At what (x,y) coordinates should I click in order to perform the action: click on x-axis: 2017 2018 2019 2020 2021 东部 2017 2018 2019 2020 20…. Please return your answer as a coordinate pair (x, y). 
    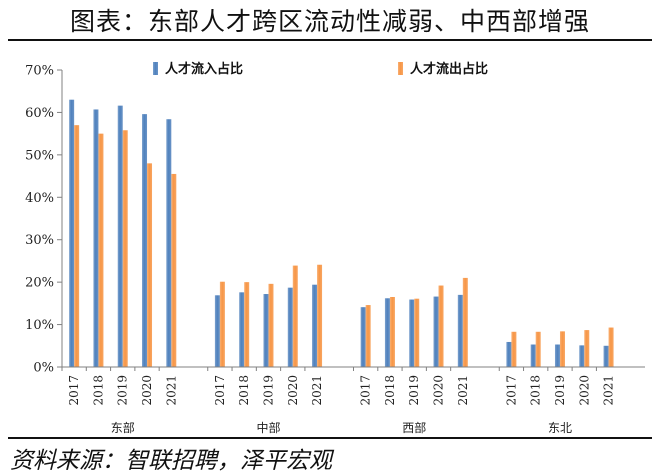
    Looking at the image, I should click on (353, 400).